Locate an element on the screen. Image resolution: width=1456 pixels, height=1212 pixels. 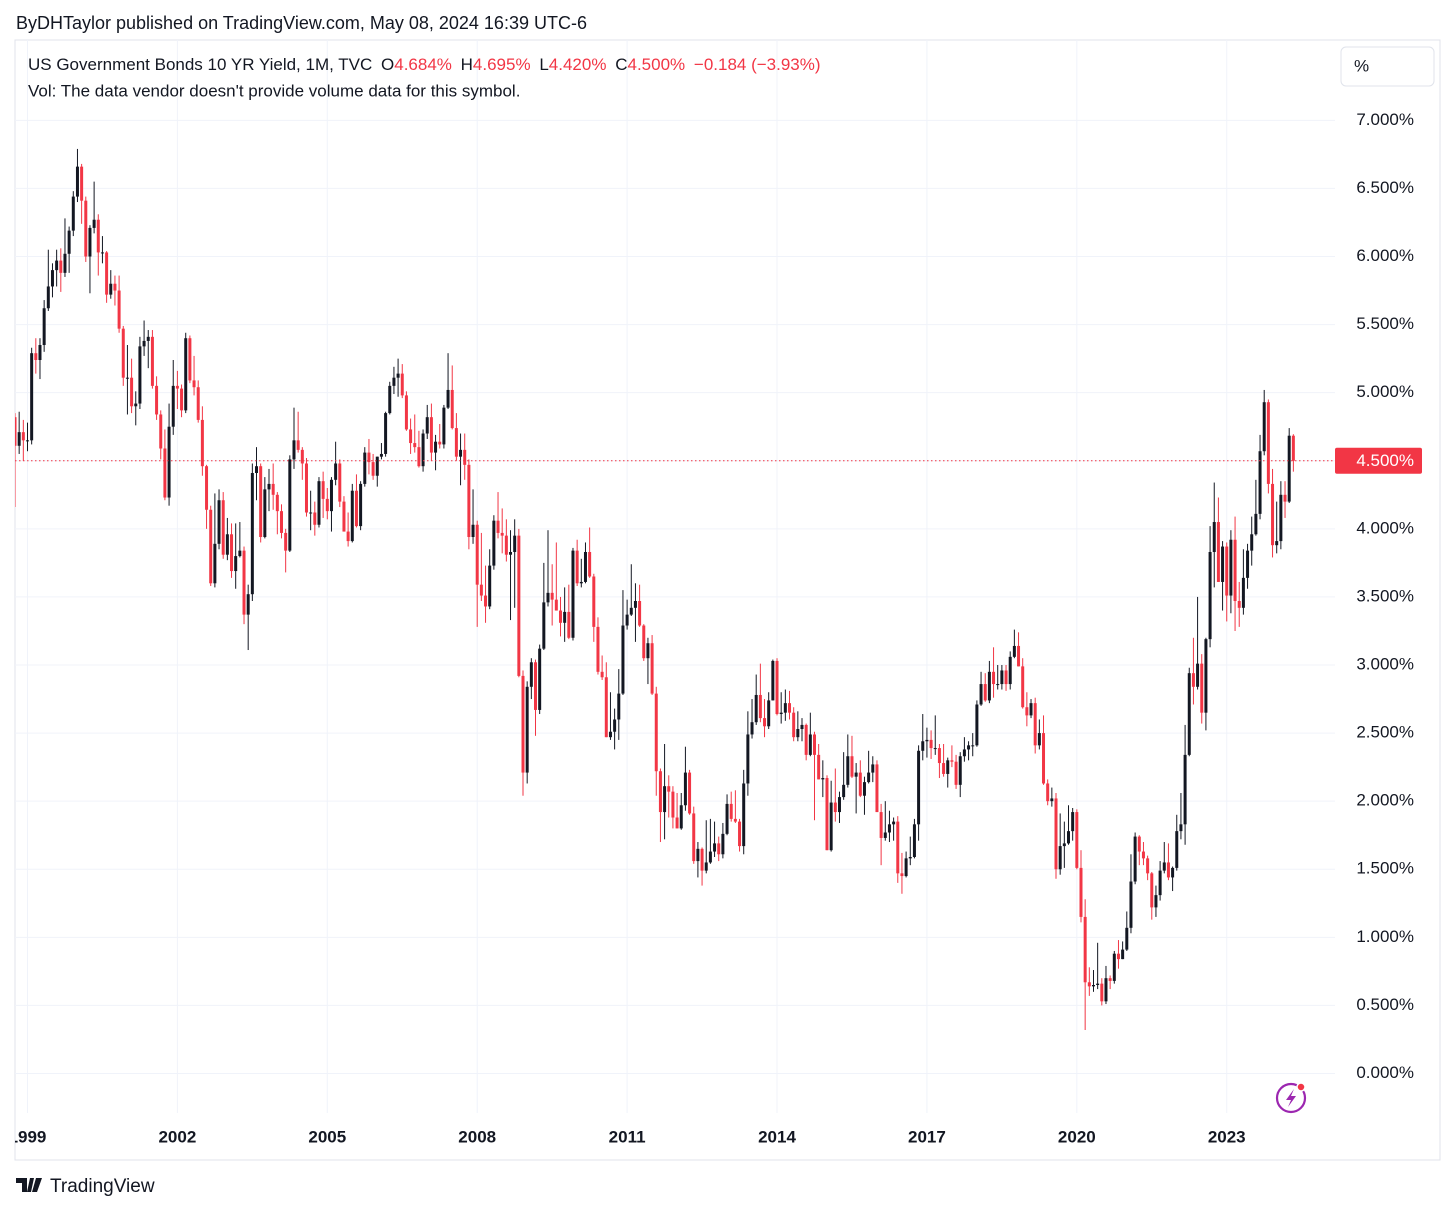
last-price-box is located at coordinates (1378, 460).